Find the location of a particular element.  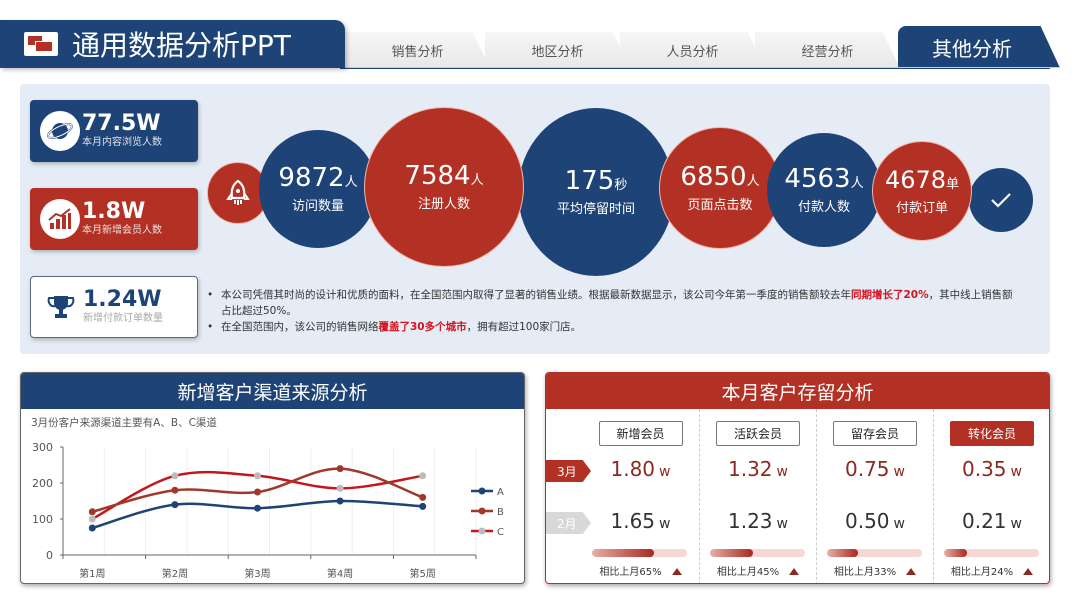

svg-text: 200 is located at coordinates (42, 483).